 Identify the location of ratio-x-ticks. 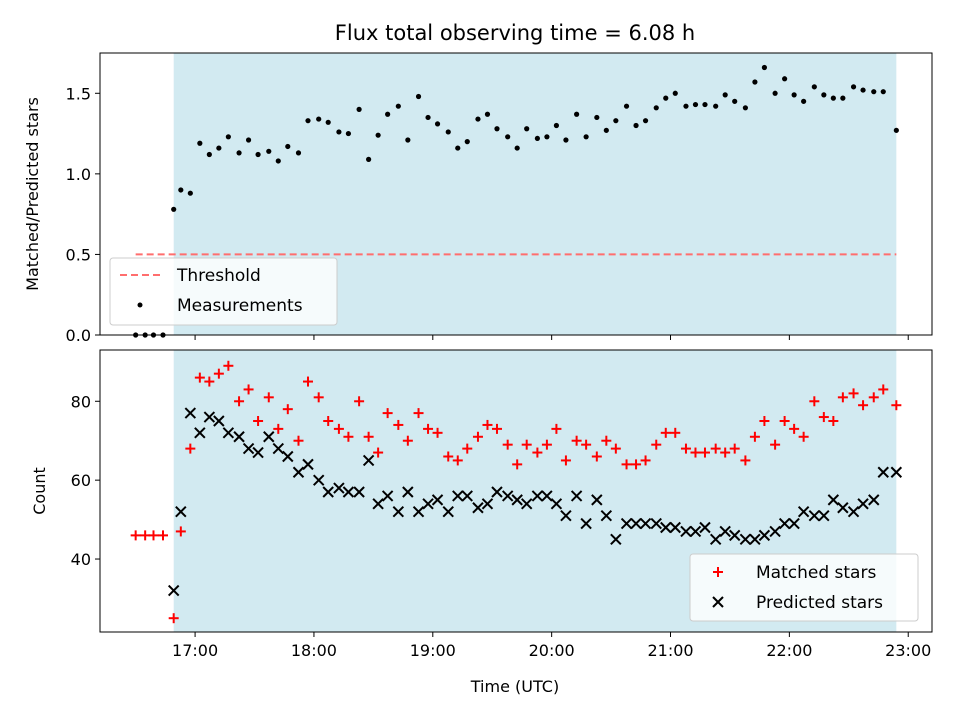
(551, 337).